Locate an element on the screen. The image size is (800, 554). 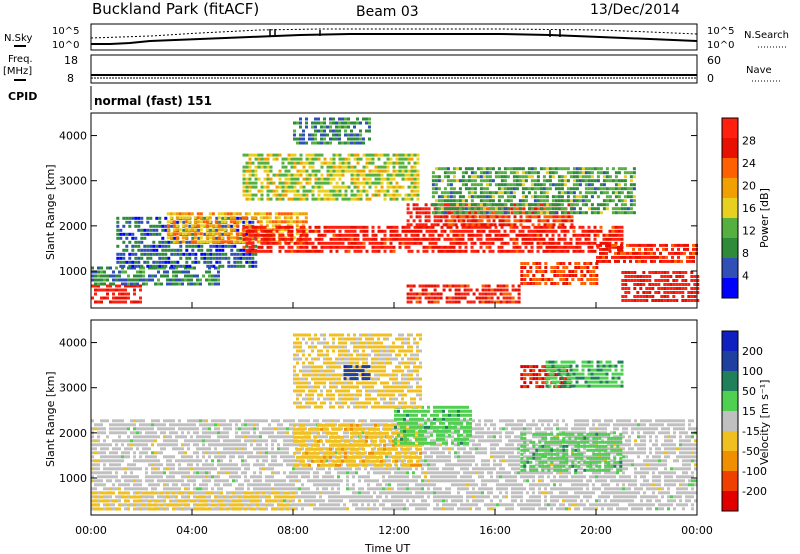
power-colorbar-tick: 4 is located at coordinates (745, 276).